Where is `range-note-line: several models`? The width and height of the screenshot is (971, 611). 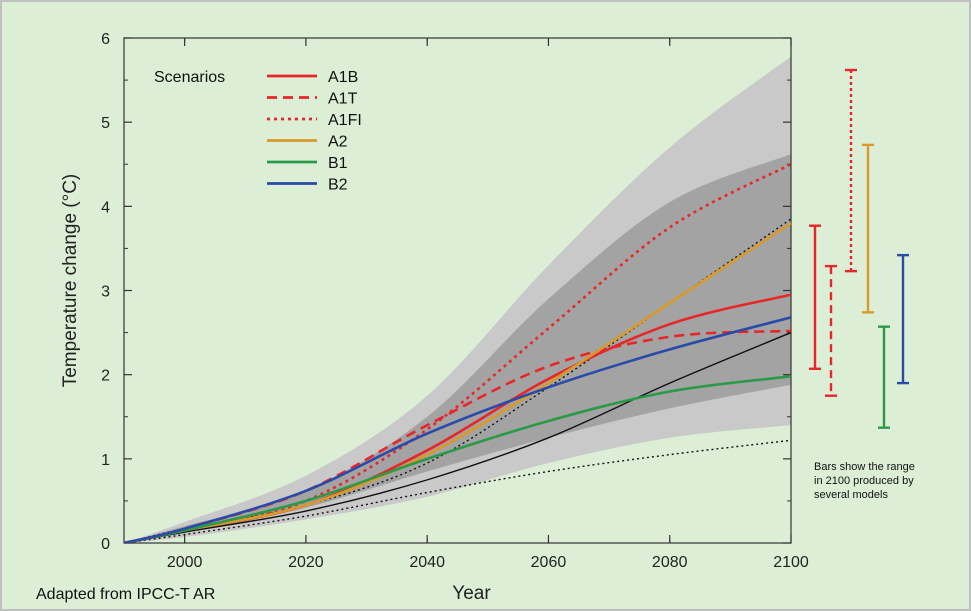
range-note-line: several models is located at coordinates (851, 495).